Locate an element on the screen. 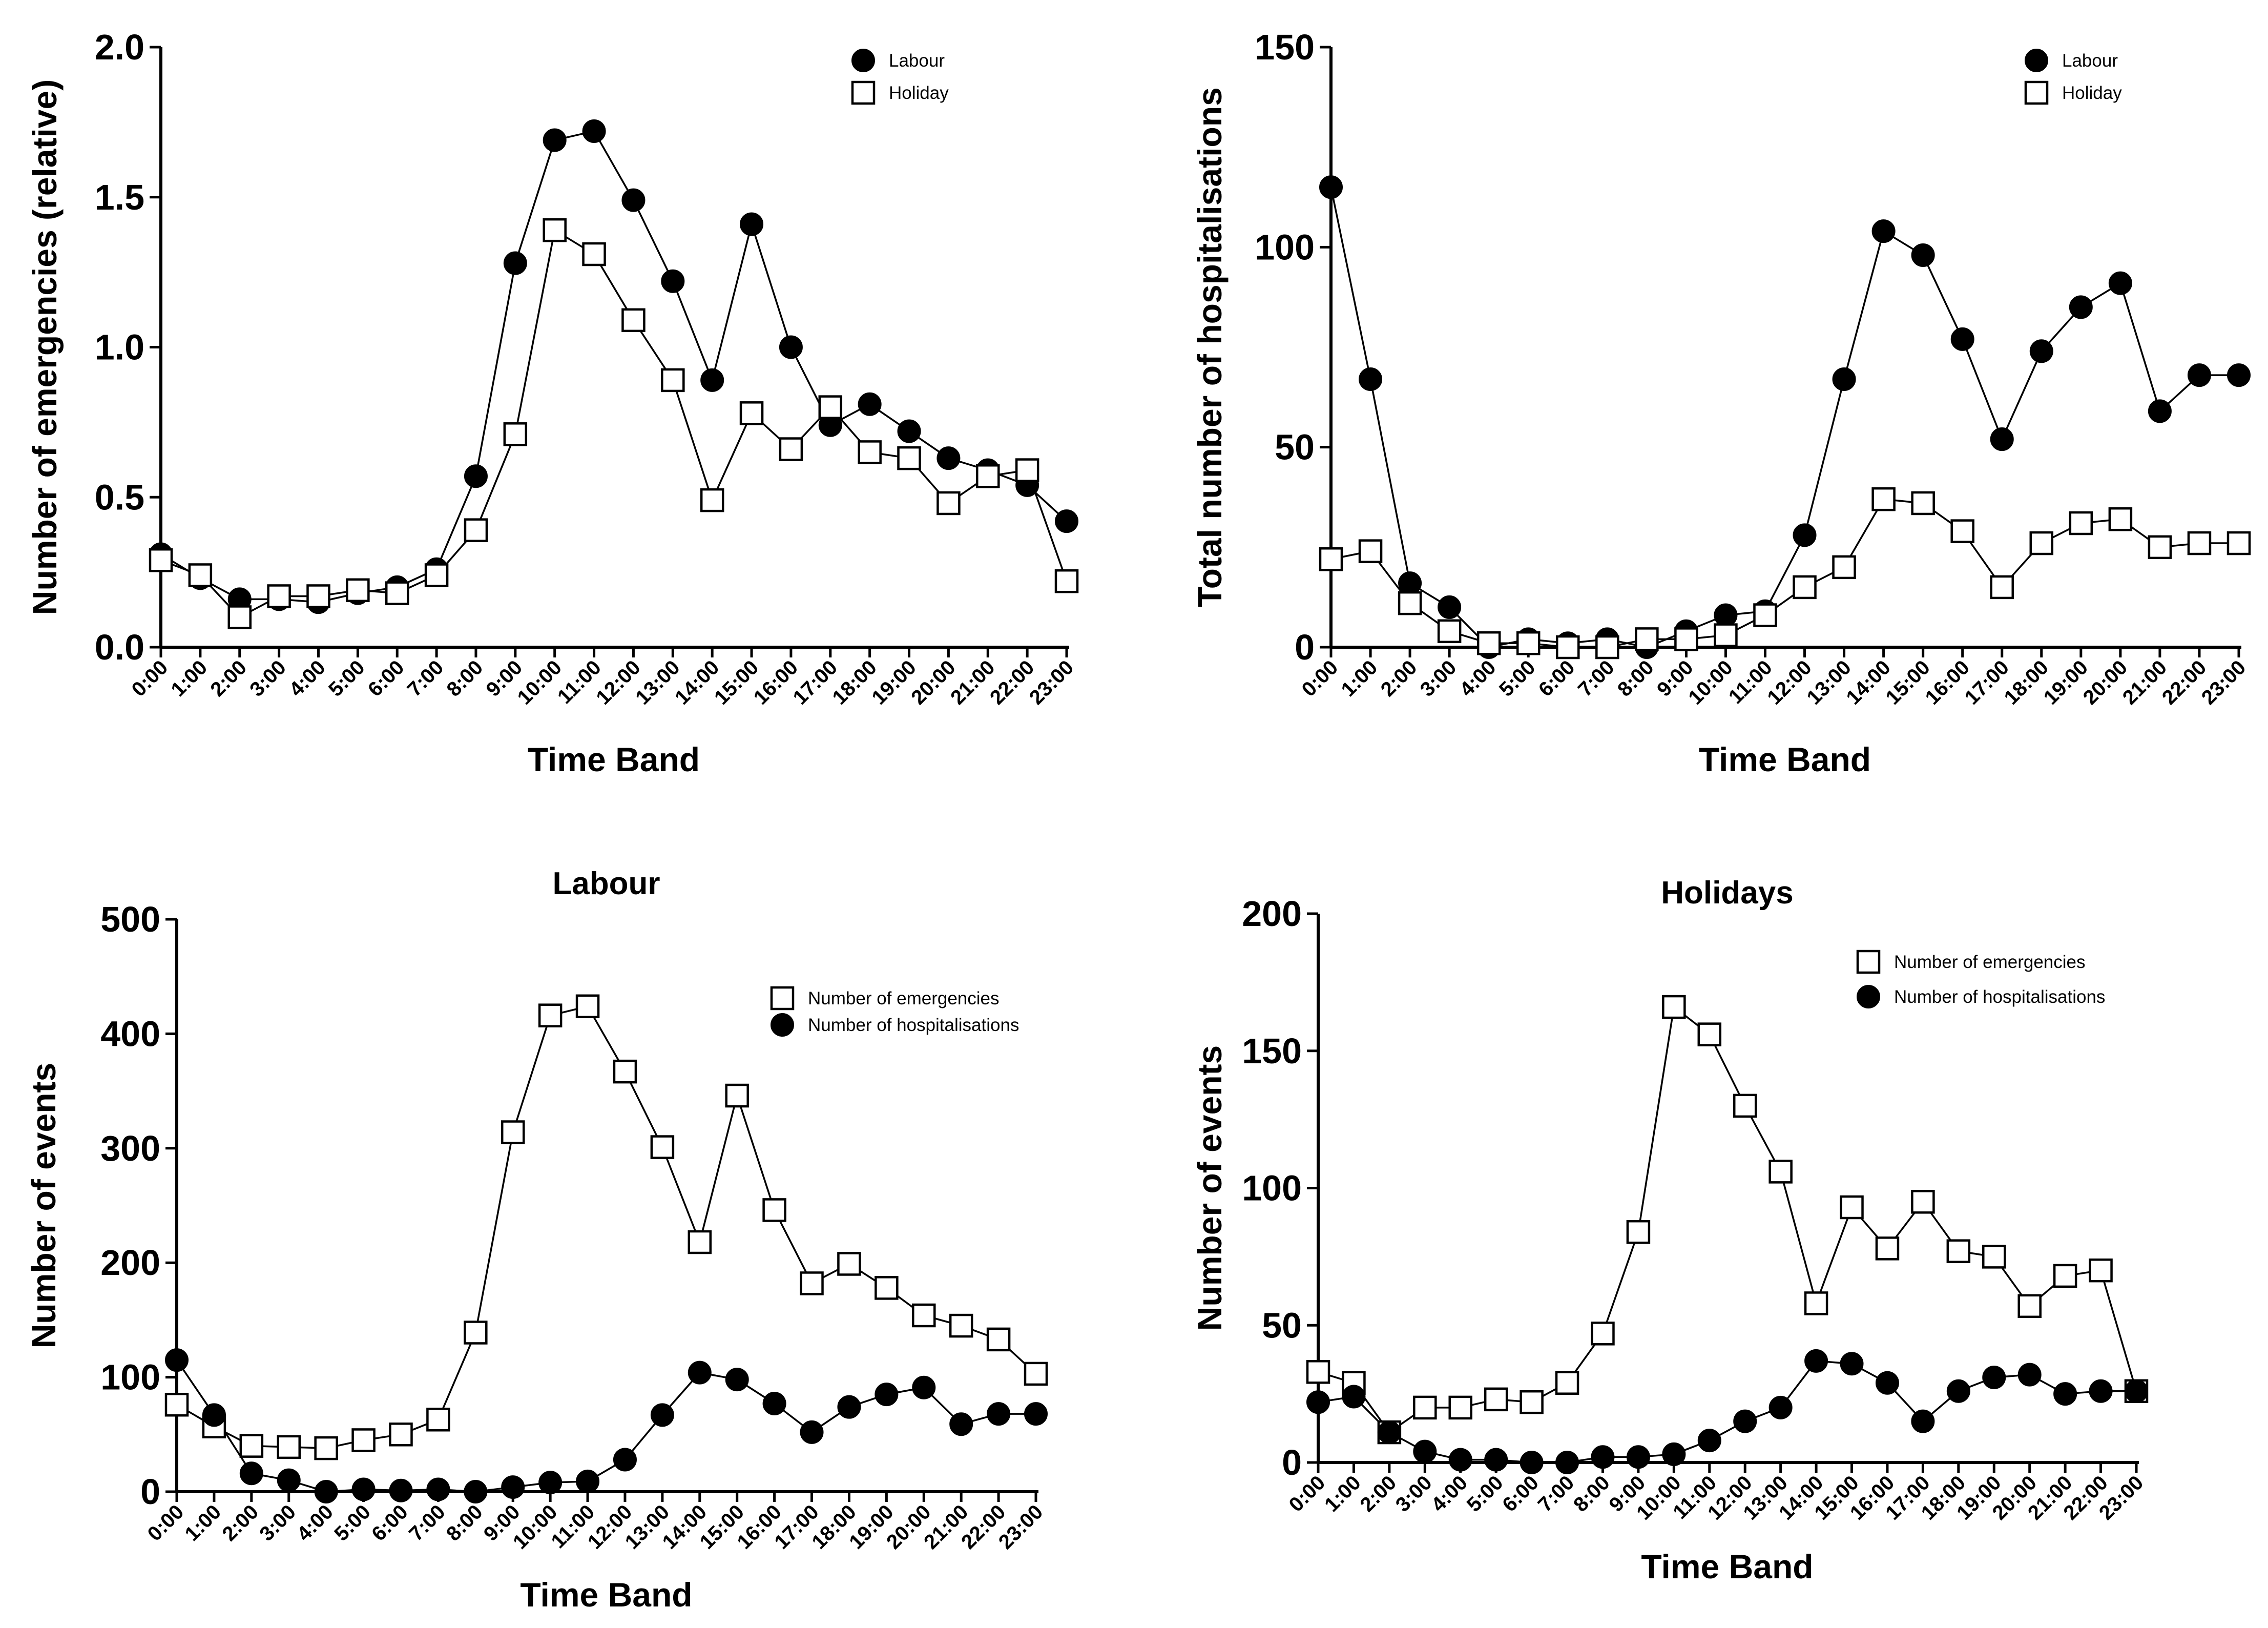 This screenshot has width=2268, height=1628. series-markers-labour is located at coordinates (1785, 417).